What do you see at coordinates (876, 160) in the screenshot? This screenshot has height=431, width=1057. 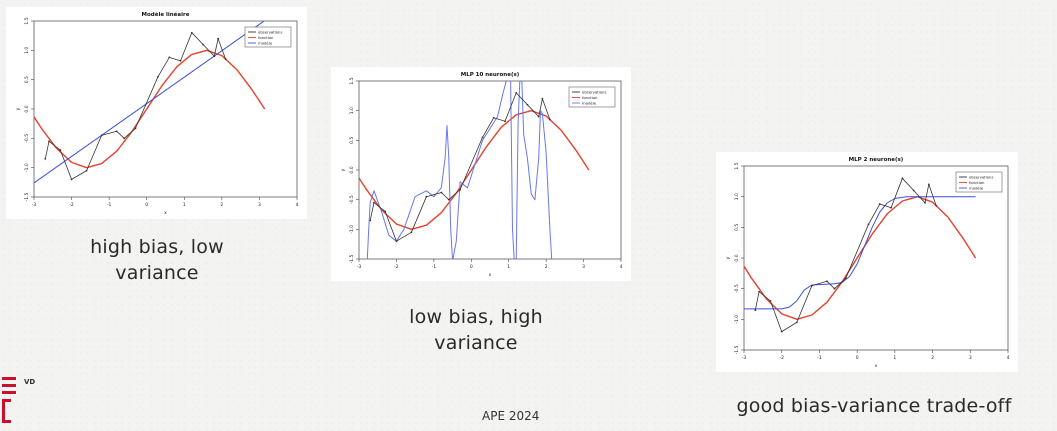 I see `chart-title: MLP 2 neurone(s)` at bounding box center [876, 160].